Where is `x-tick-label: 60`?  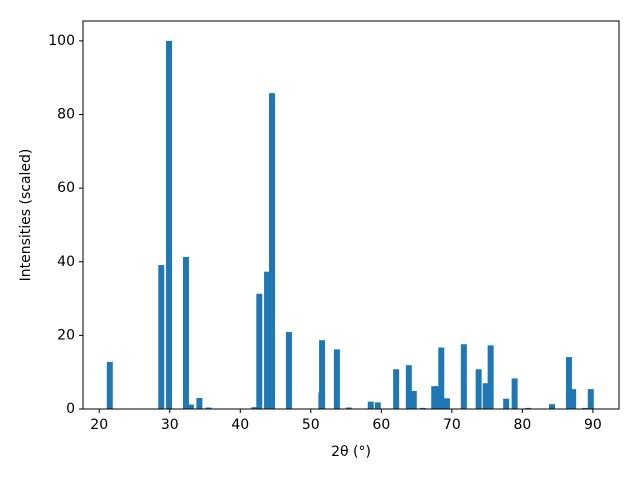 x-tick-label: 60 is located at coordinates (381, 425).